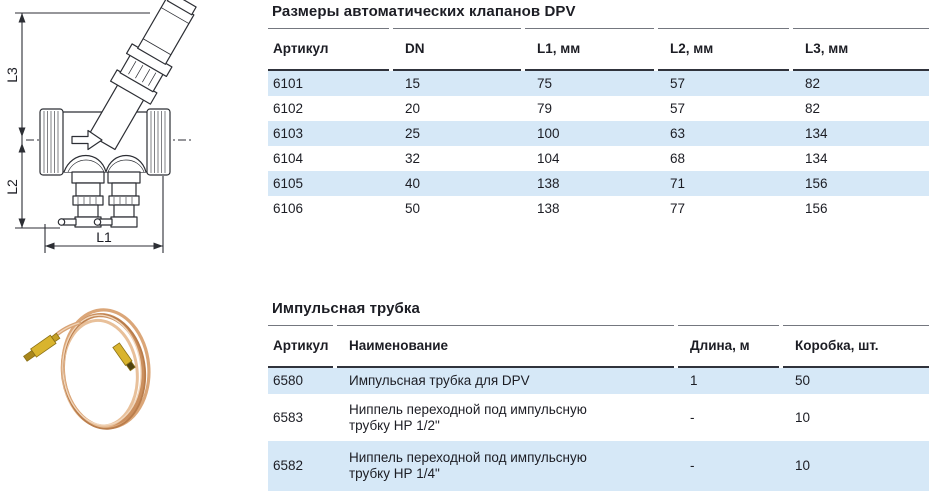 The width and height of the screenshot is (929, 495). Describe the element at coordinates (42, 347) in the screenshot. I see `brass-fitting-left` at that location.